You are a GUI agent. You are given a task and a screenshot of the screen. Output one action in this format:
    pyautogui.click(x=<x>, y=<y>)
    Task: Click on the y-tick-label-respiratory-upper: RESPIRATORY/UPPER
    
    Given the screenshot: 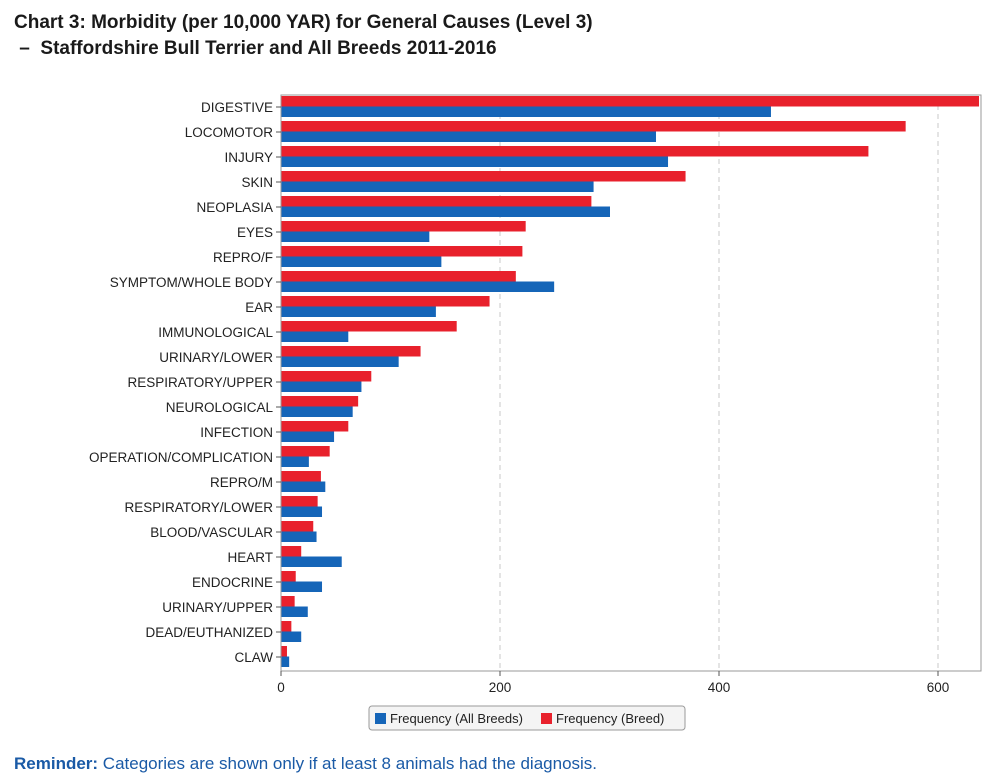 What is the action you would take?
    pyautogui.click(x=200, y=382)
    